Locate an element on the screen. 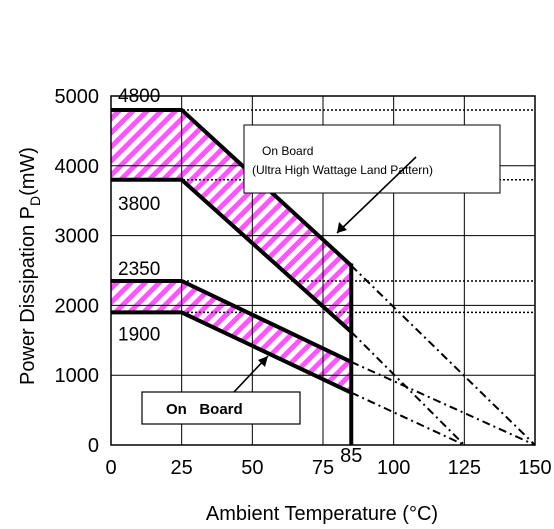  hatched-band is located at coordinates (231, 336).